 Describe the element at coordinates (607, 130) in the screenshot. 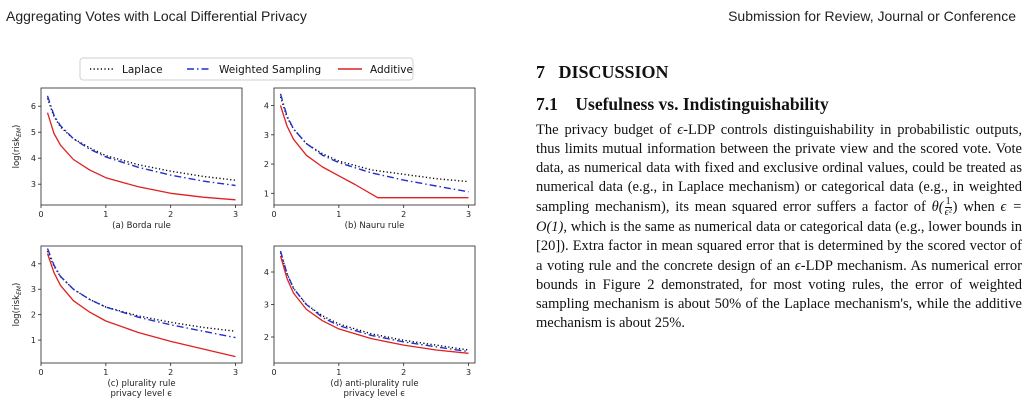

I see `para-seg-1: The privacy budget of` at that location.